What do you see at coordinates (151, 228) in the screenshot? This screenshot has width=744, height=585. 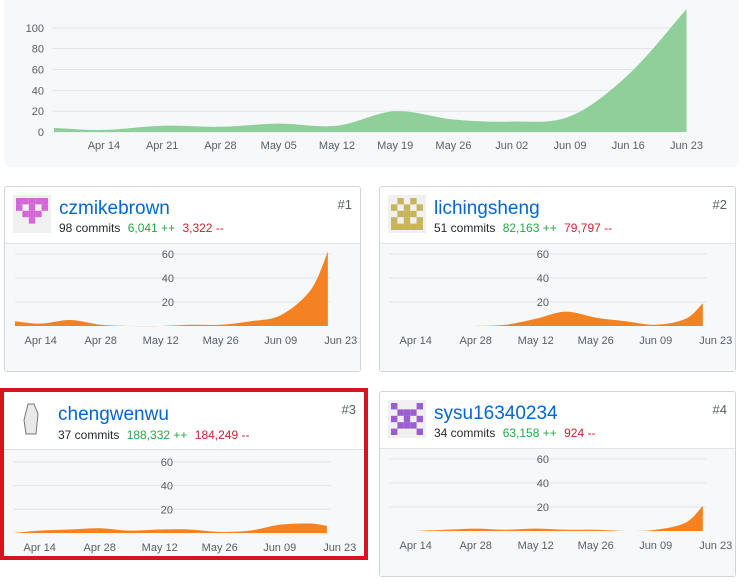 I see `additions-count: 6,041 ++` at bounding box center [151, 228].